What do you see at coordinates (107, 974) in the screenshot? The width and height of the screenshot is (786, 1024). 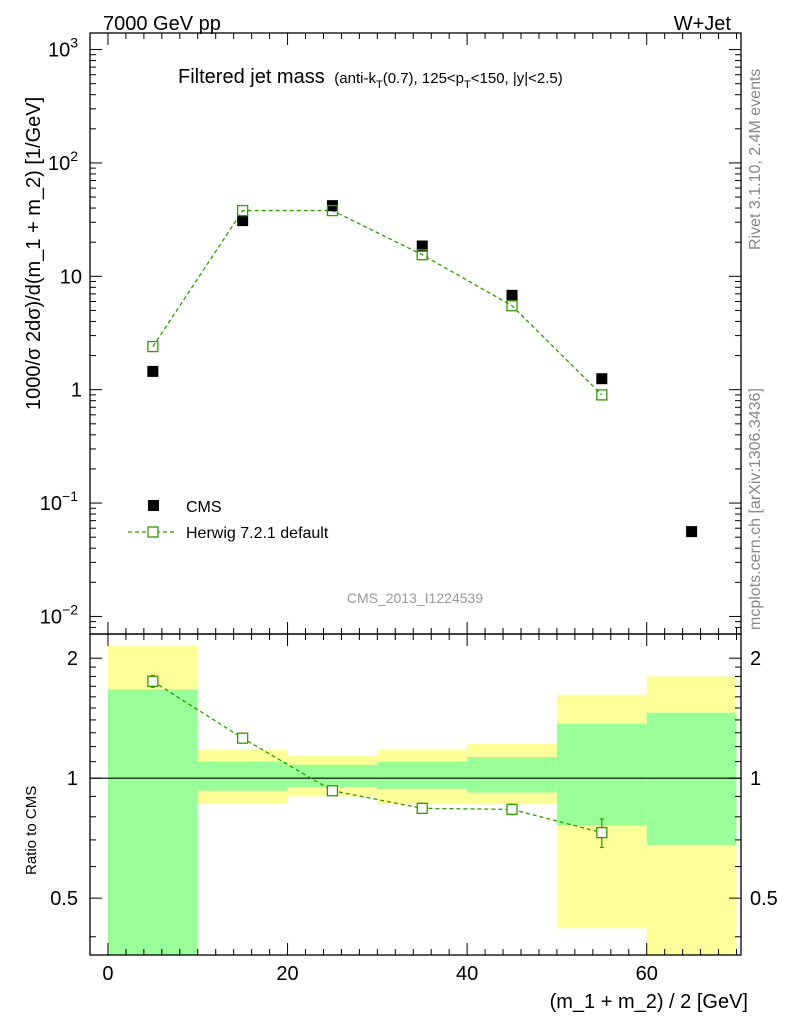 I see `x-tick-label: 0` at bounding box center [107, 974].